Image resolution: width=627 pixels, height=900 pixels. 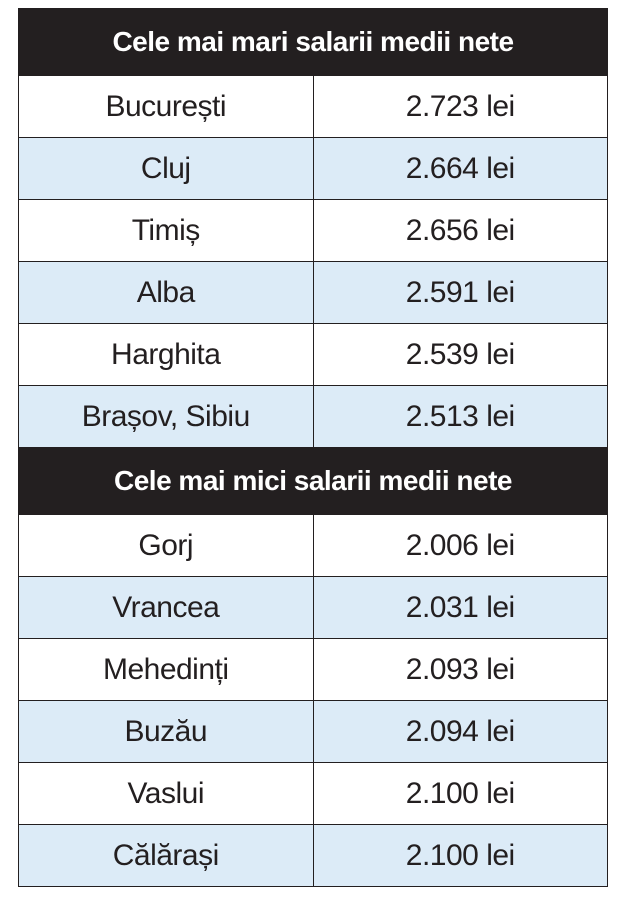 I want to click on salary-cell: 2.031 lei, so click(x=460, y=607).